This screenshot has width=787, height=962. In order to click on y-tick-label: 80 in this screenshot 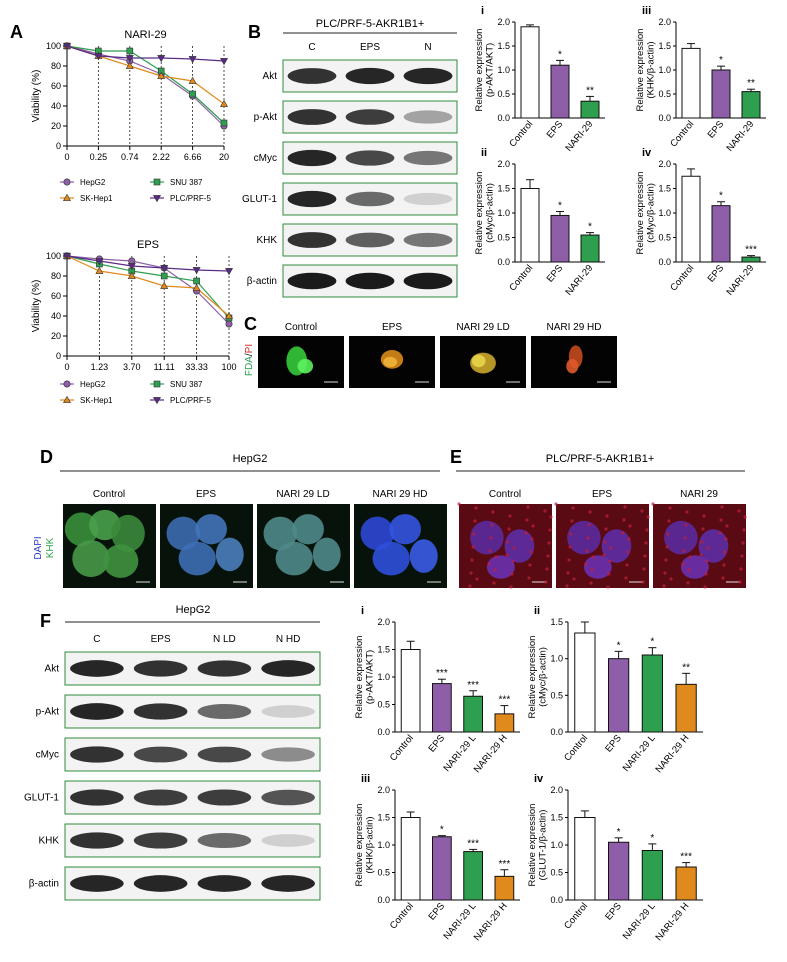, I will do `click(56, 66)`.